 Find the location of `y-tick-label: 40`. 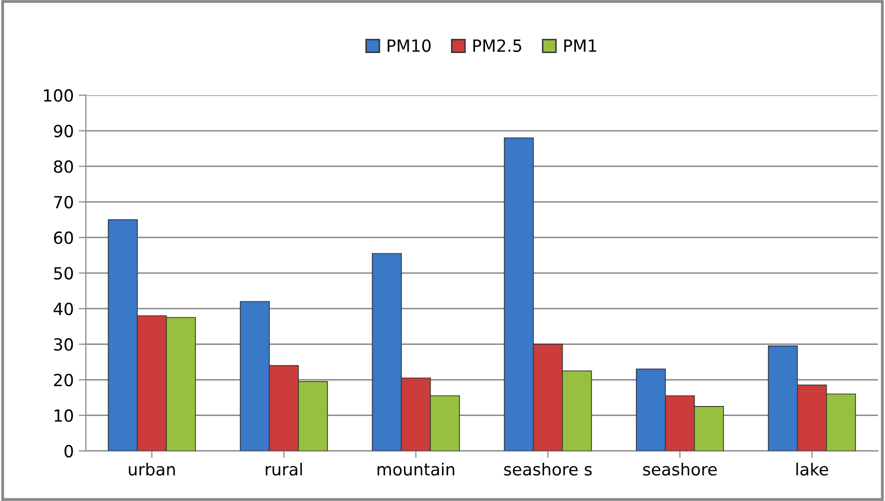

y-tick-label: 40 is located at coordinates (63, 309).